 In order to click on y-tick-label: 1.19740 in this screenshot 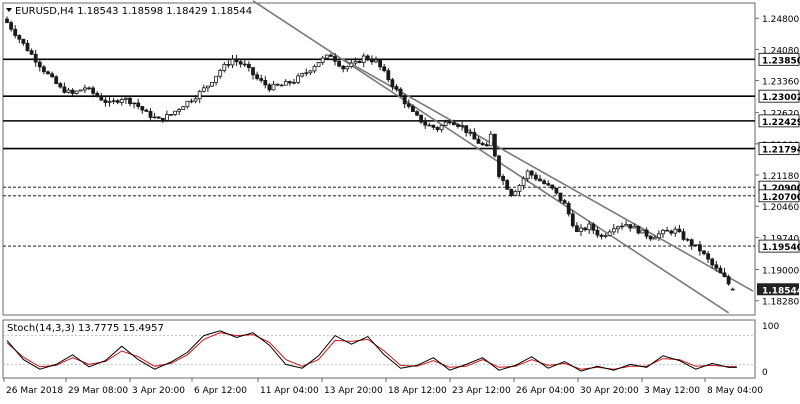, I will do `click(780, 239)`.